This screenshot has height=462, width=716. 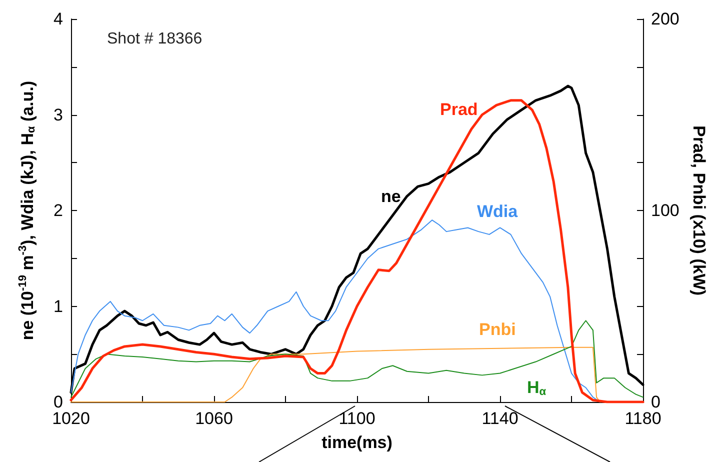 I want to click on line-series, so click(x=357, y=359).